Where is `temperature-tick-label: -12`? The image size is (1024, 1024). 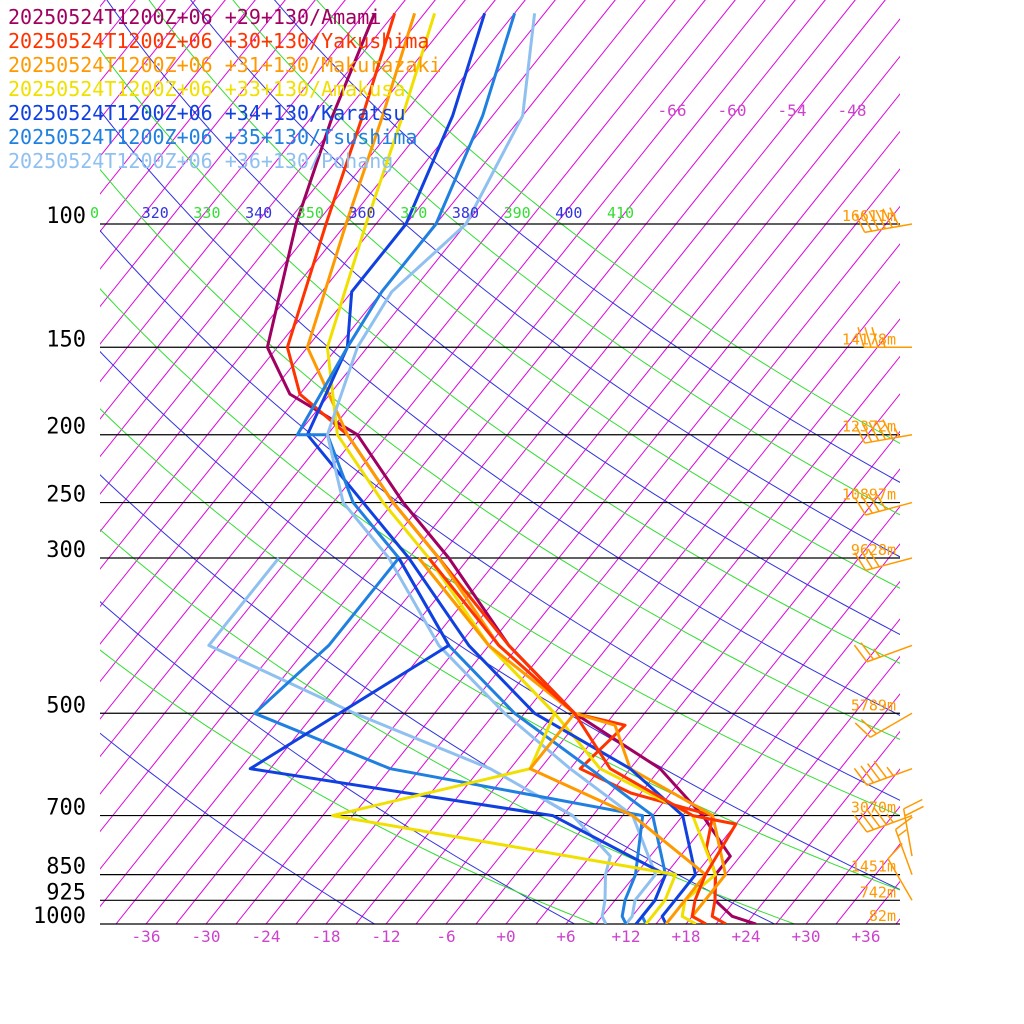 temperature-tick-label: -12 is located at coordinates (386, 936).